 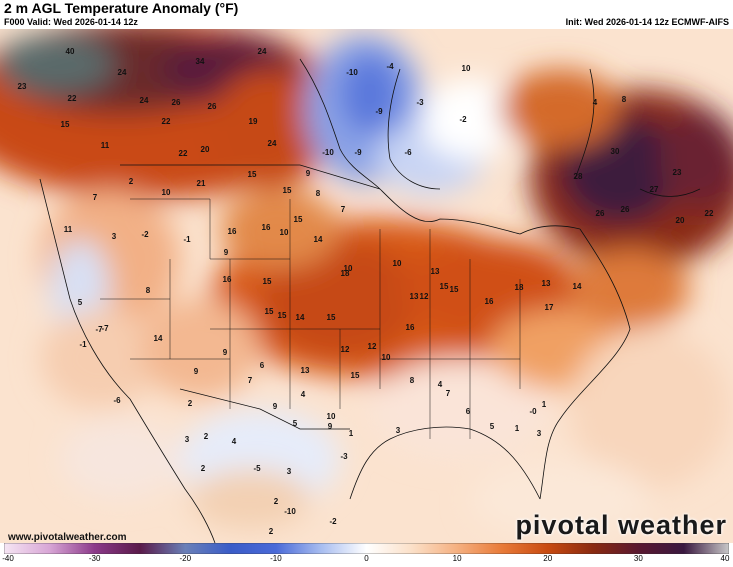 I want to click on colorbar-tick: 0, so click(x=366, y=558).